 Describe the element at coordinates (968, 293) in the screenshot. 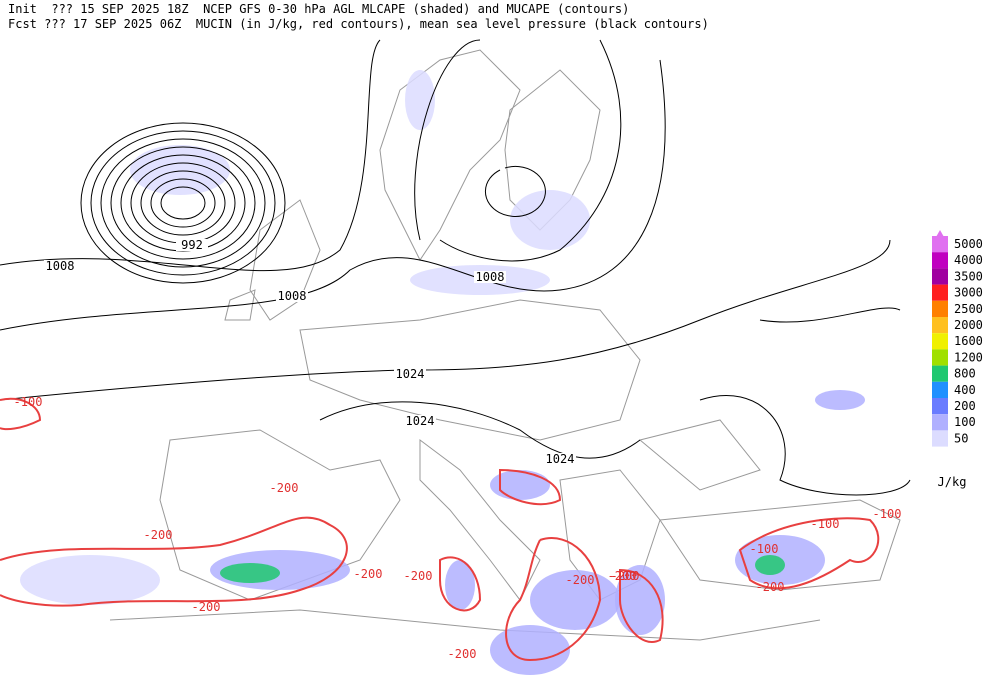

I see `colorbar-label: 3000` at that location.